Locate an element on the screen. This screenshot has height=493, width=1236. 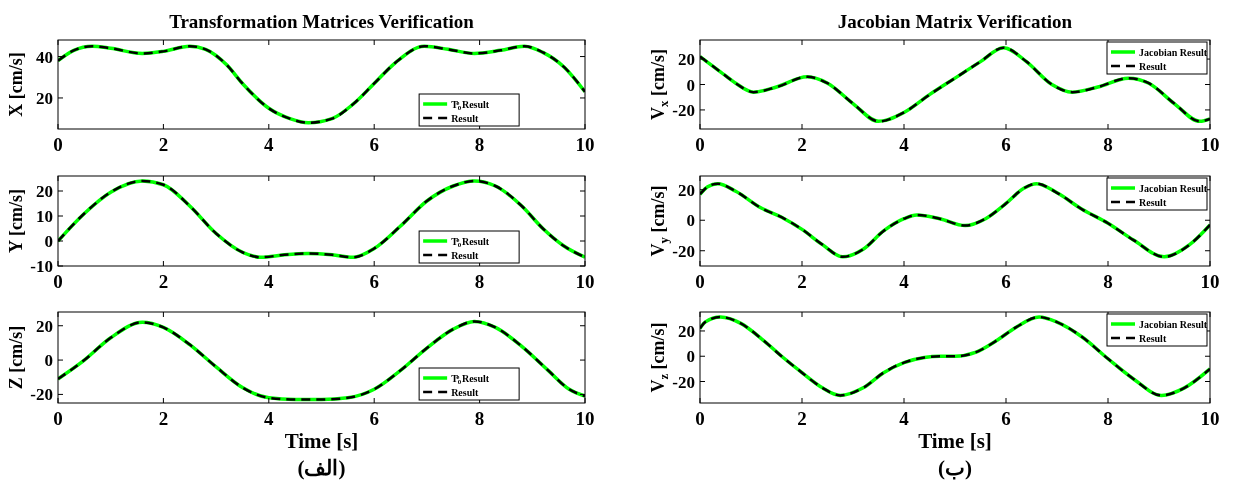
y-tick-label: 40 is located at coordinates (44, 57).